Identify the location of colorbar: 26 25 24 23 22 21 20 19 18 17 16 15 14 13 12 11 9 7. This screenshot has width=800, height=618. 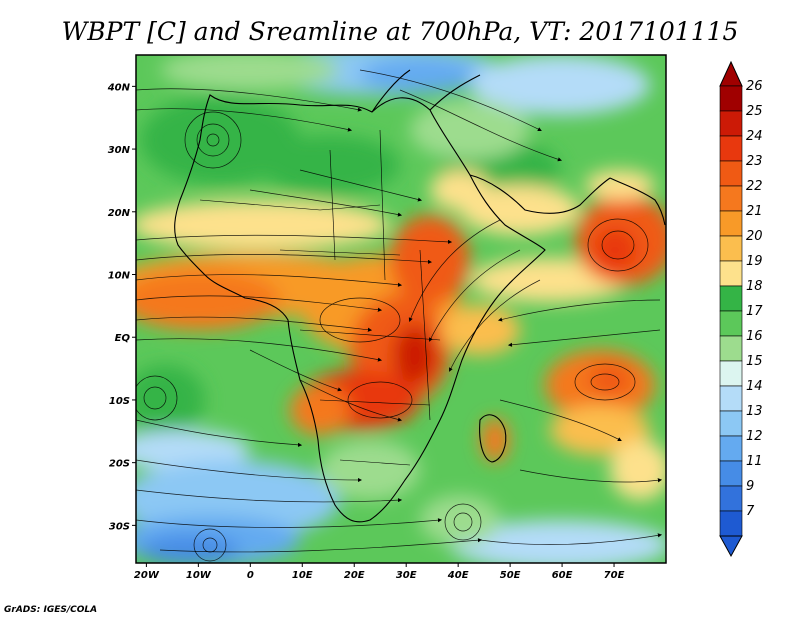
(741, 309).